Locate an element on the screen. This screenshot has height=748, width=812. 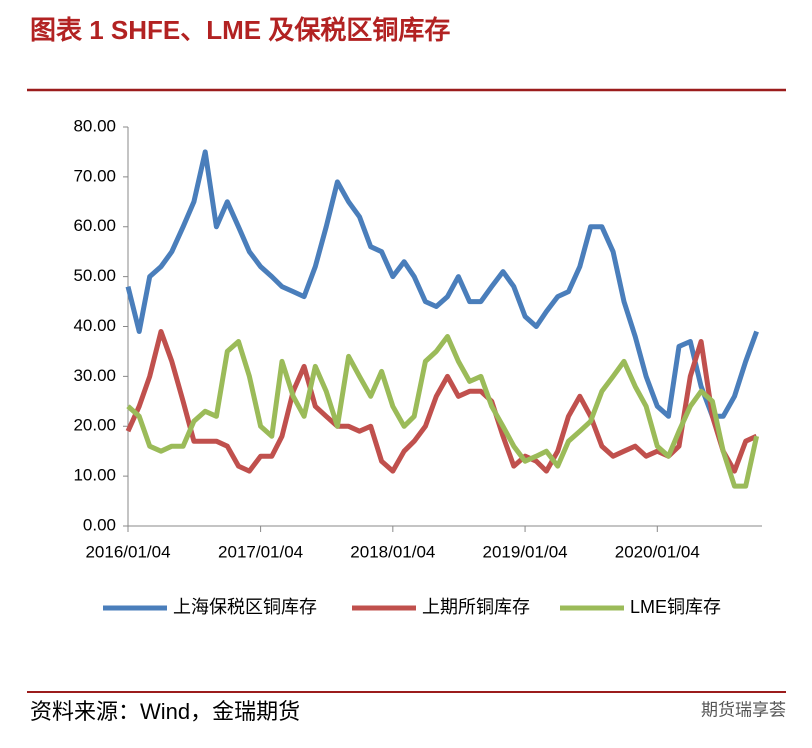
source: 资料来源：Wind，金瑞期货 is located at coordinates (165, 711).